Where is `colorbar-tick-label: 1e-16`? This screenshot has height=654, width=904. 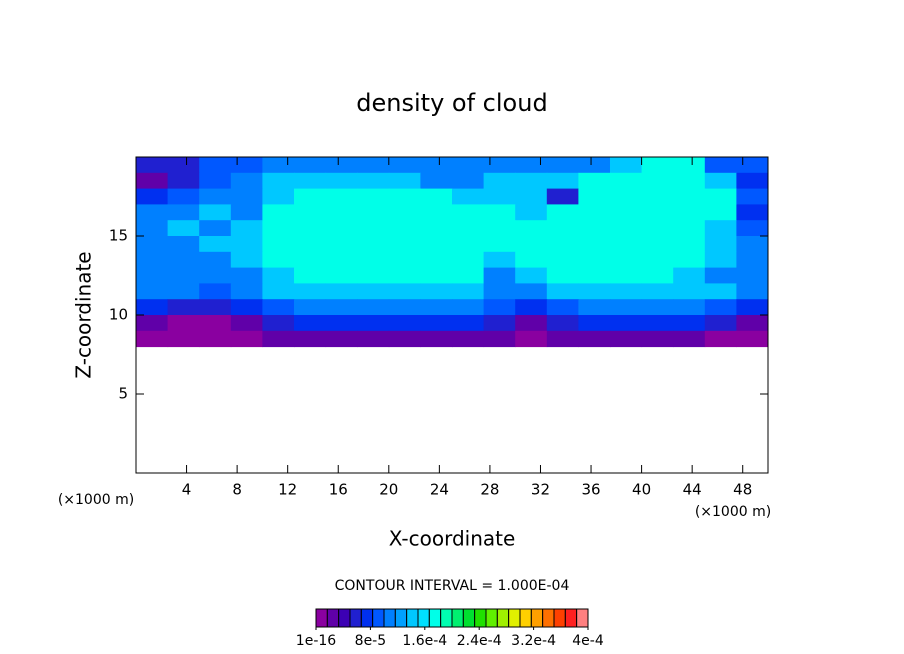
colorbar-tick-label: 1e-16 is located at coordinates (316, 641).